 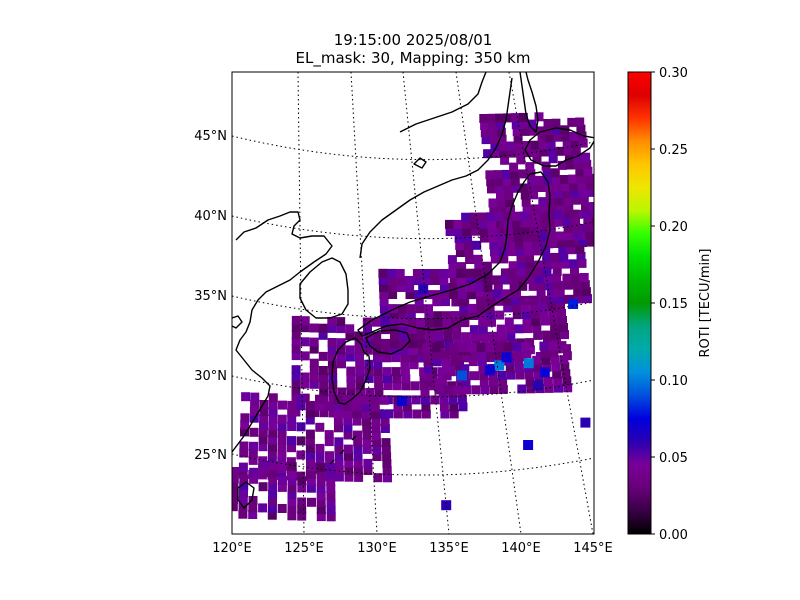 I want to click on meridian-145E, so click(x=551, y=303).